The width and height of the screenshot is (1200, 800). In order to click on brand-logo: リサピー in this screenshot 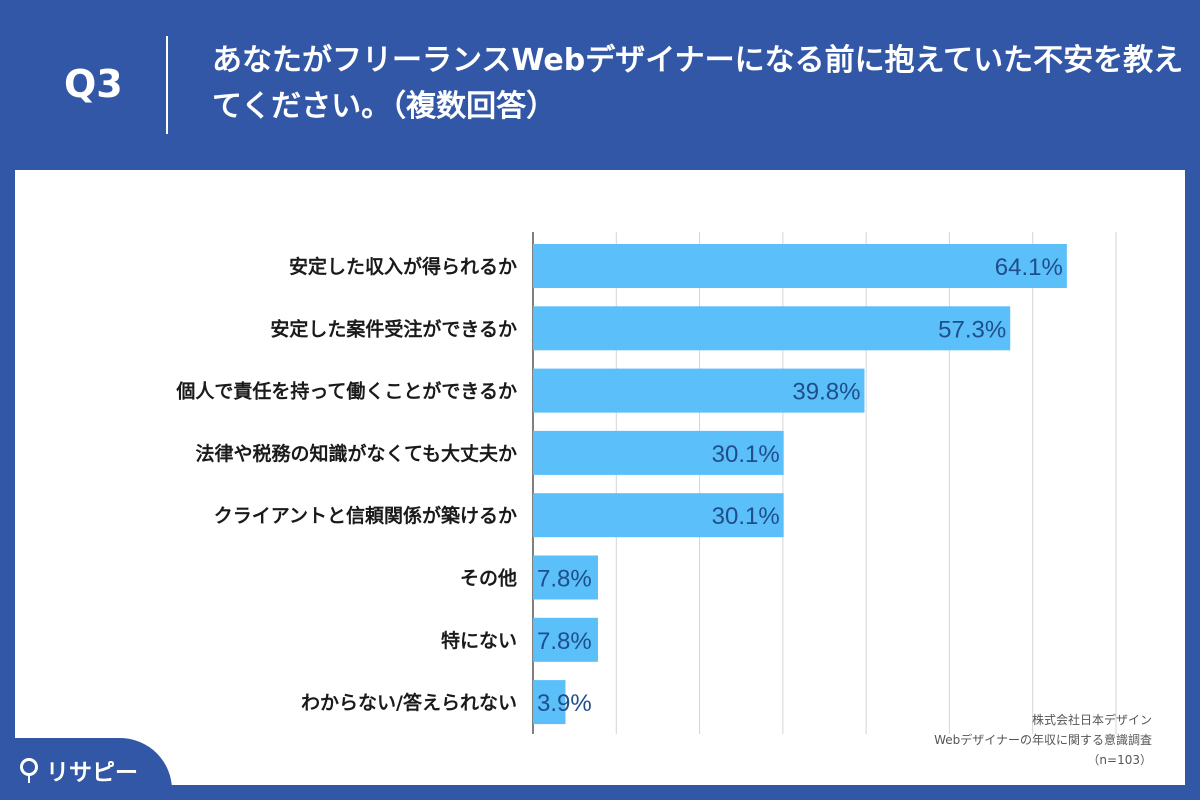, I will do `click(86, 769)`.